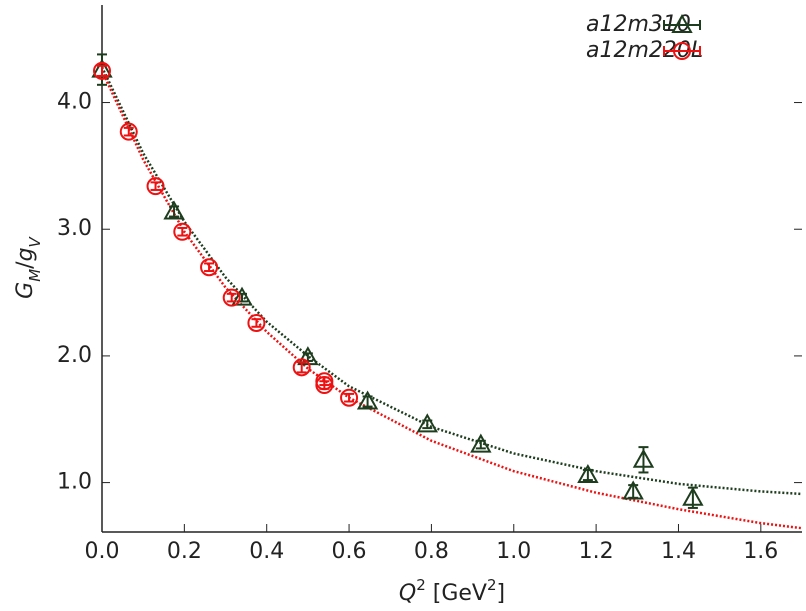  I want to click on label-part: /, so click(25, 265).